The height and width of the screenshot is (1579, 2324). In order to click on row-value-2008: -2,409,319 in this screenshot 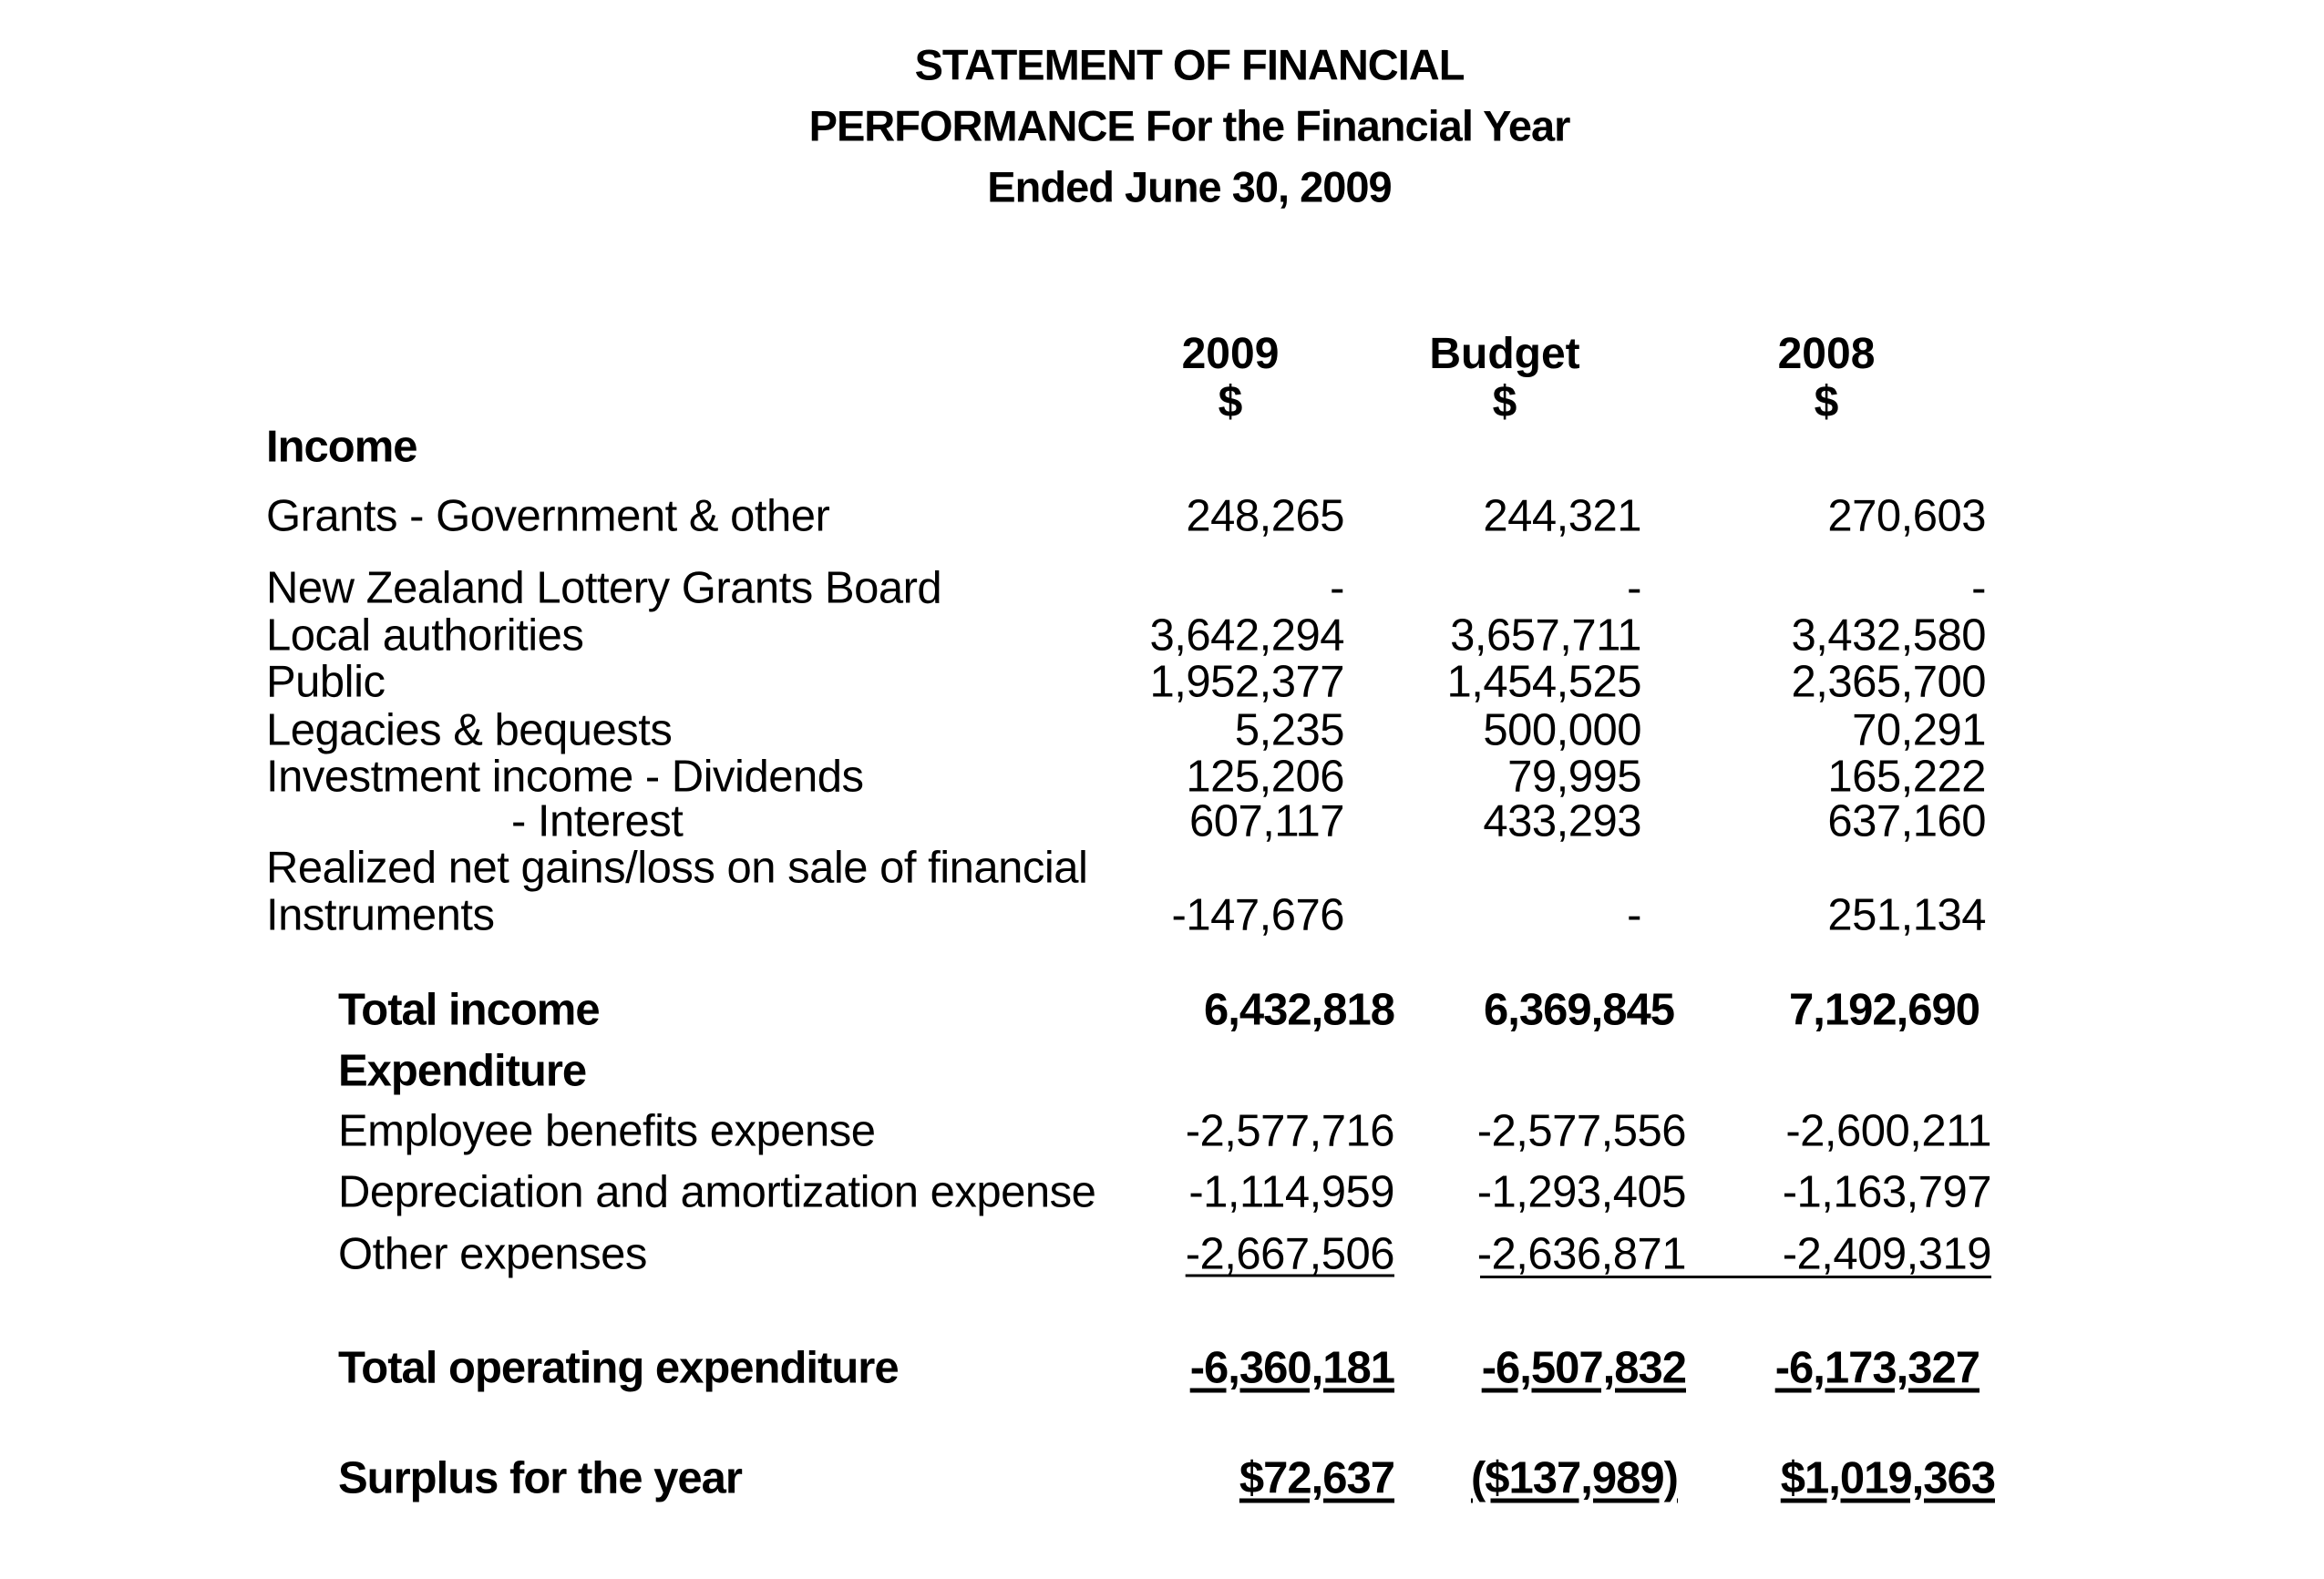, I will do `click(1887, 1254)`.